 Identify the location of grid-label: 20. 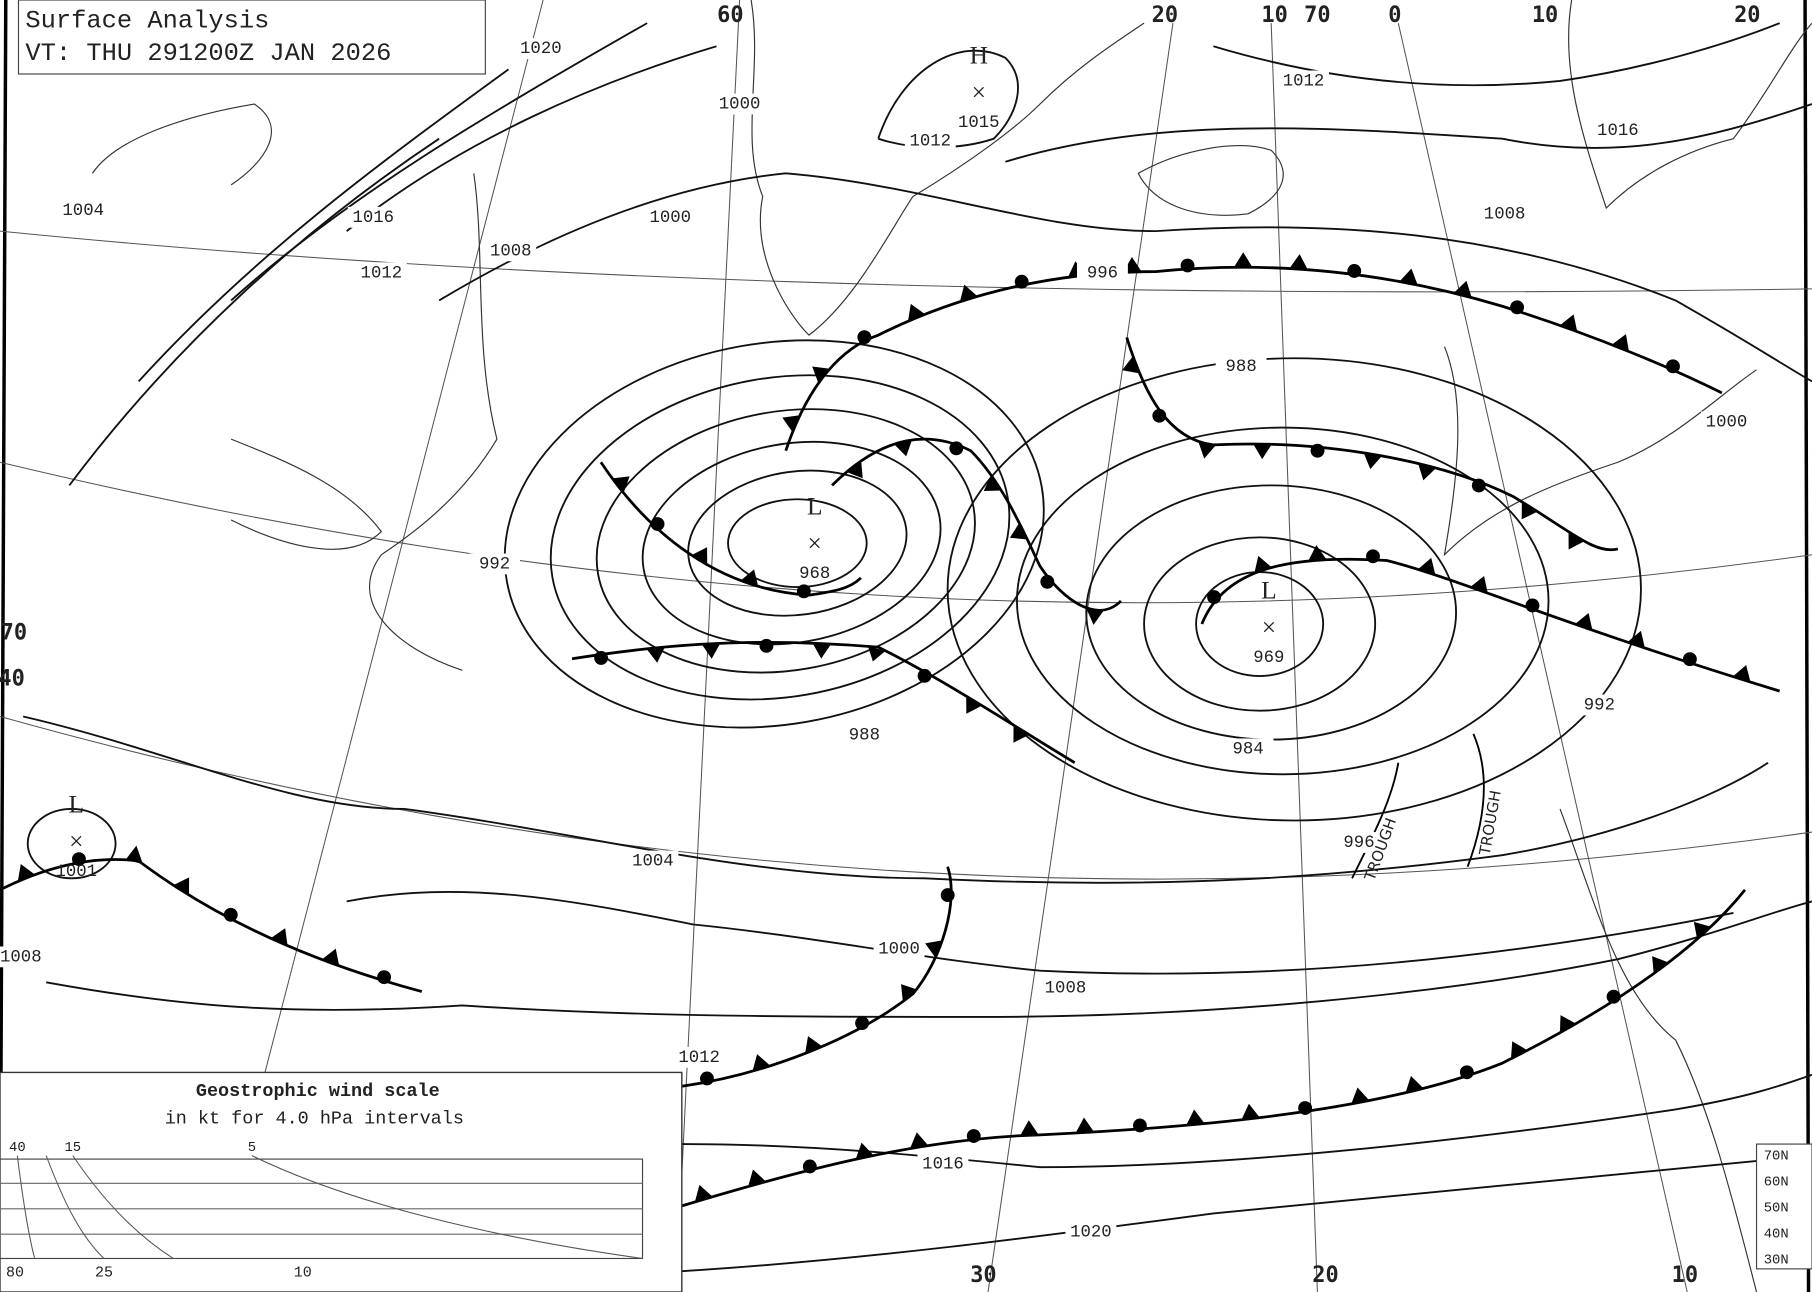
(1165, 15).